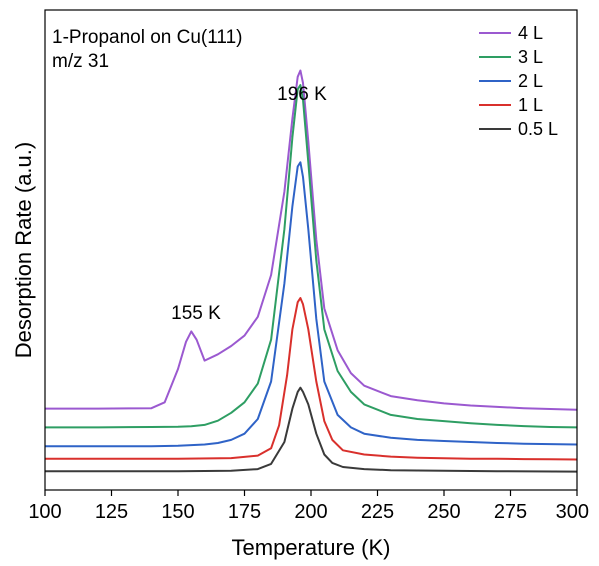  I want to click on x-tick-label-275: 275, so click(510, 512).